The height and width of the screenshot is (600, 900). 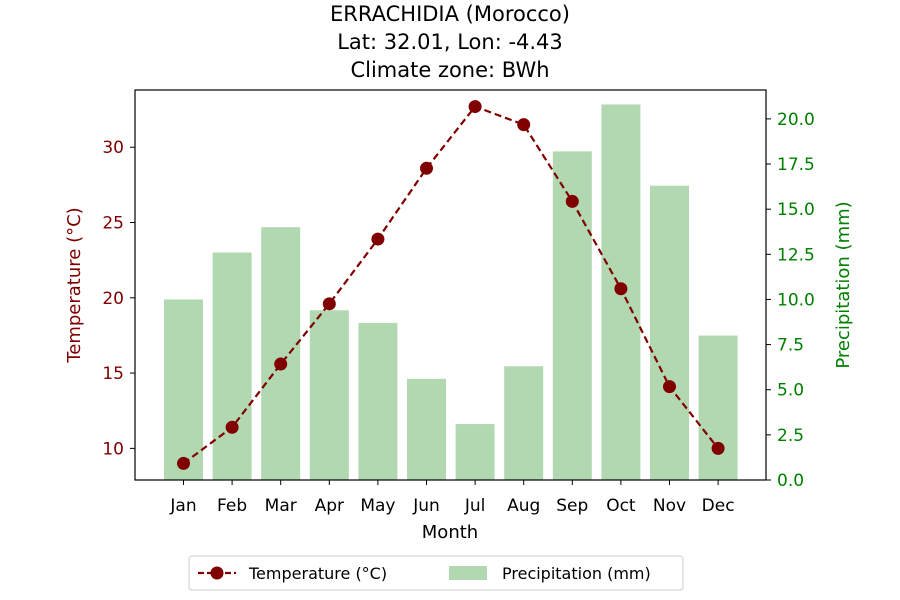 I want to click on x-tick-label: Jul, so click(x=475, y=506).